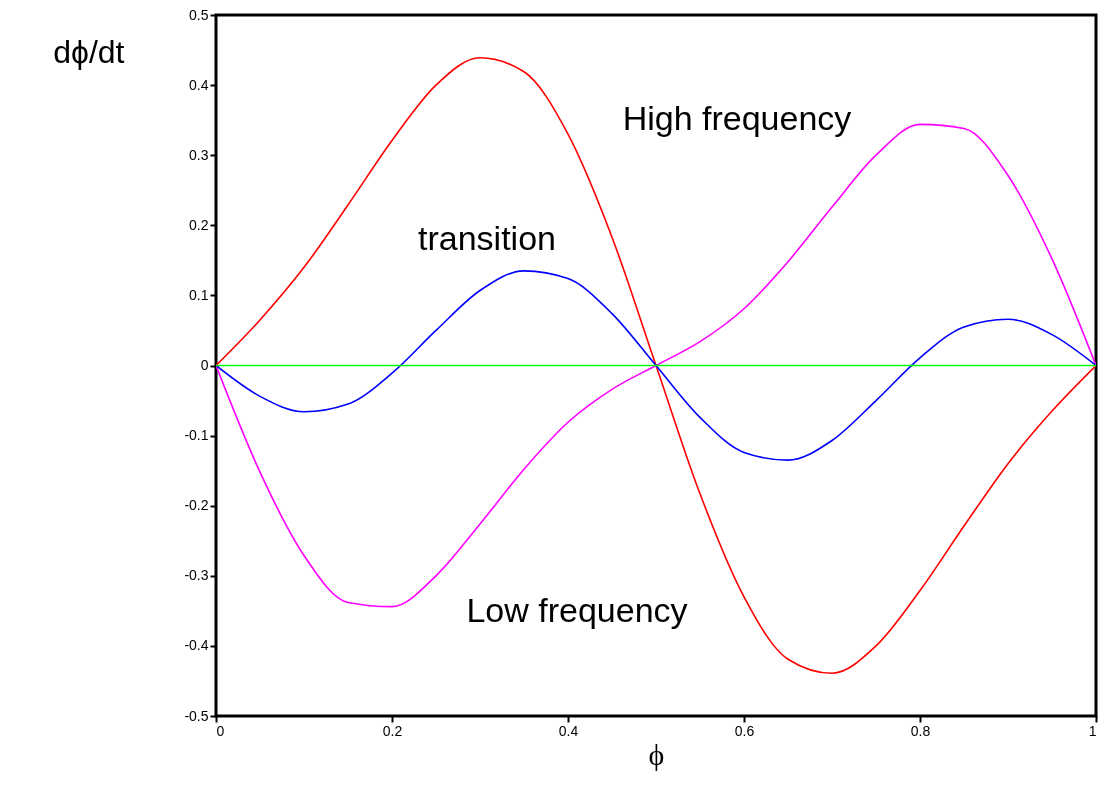  Describe the element at coordinates (196, 575) in the screenshot. I see `y-tick-label: -0.3` at that location.